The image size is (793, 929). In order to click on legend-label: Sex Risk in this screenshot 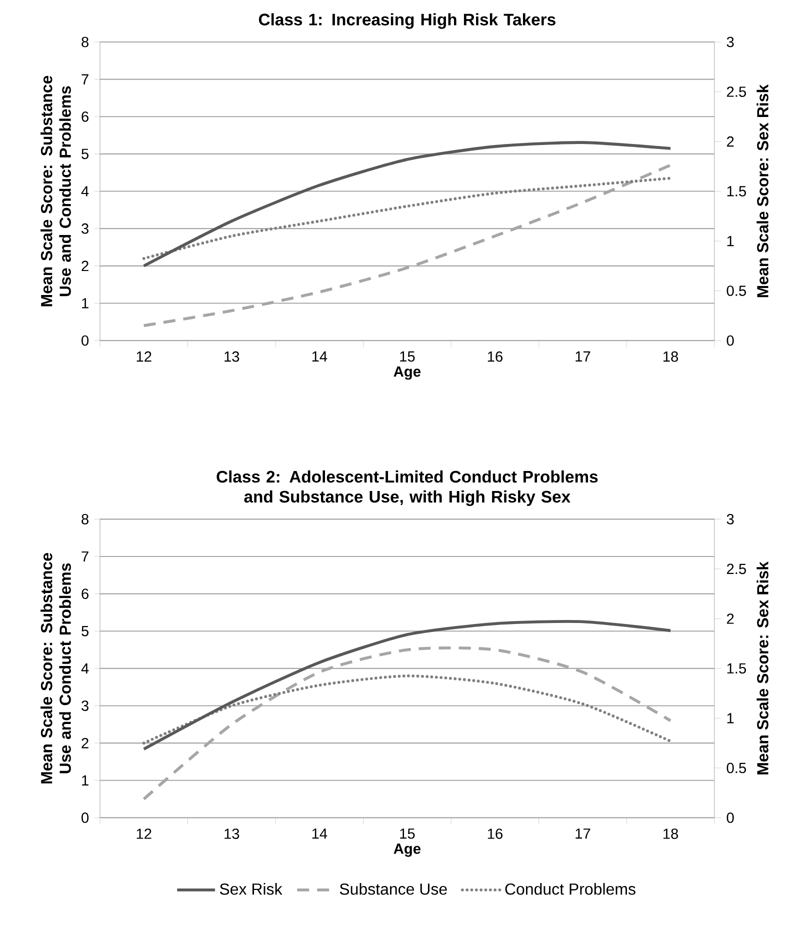, I will do `click(251, 889)`.